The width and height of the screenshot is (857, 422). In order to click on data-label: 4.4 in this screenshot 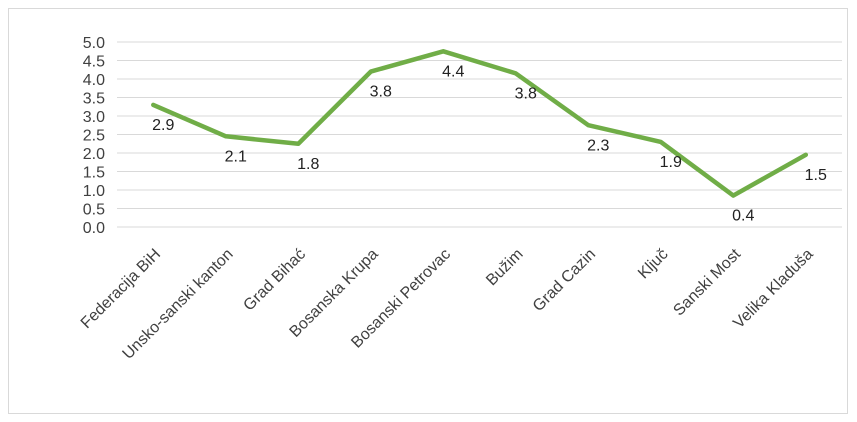, I will do `click(453, 71)`.